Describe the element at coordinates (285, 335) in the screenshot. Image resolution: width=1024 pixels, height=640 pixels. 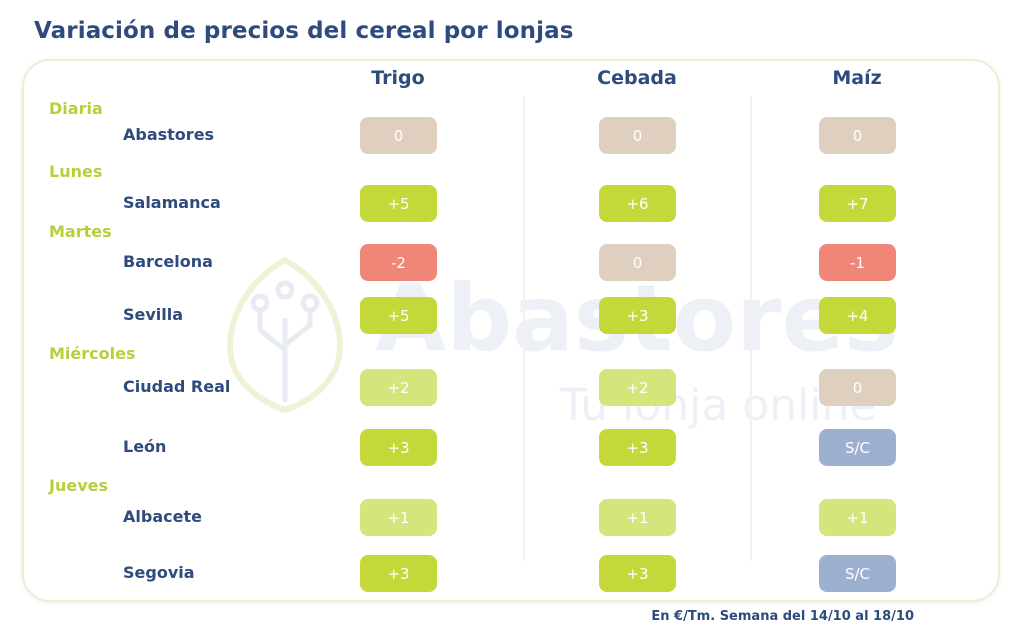
I see `tree-logo-icon` at that location.